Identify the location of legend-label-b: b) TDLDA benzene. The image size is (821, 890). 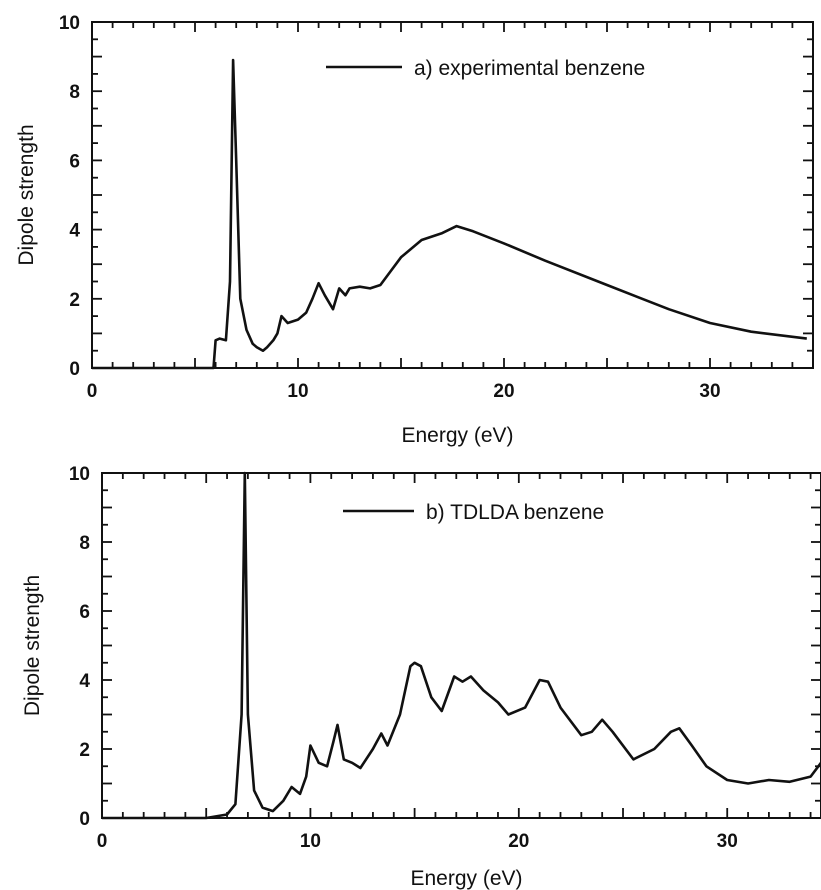
(515, 512).